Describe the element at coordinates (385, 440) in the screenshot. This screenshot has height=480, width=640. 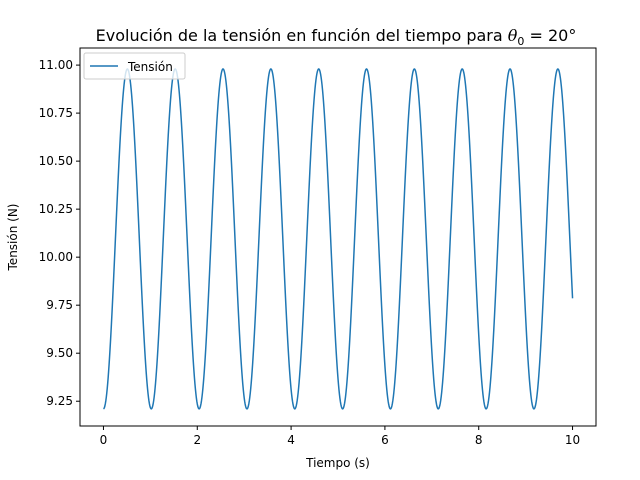
I see `x-tick-label: 6` at that location.